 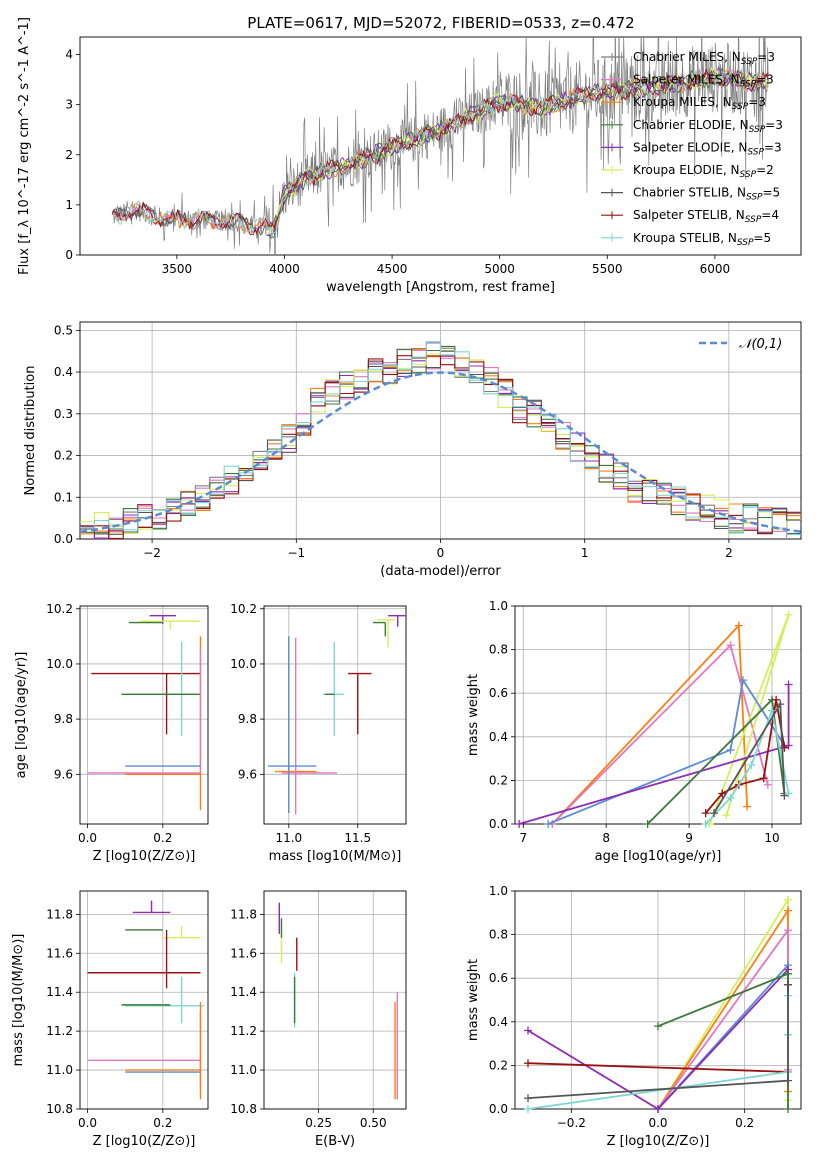 I want to click on mass_vs_ebv-xlabel: E(B-V), so click(x=335, y=1141).